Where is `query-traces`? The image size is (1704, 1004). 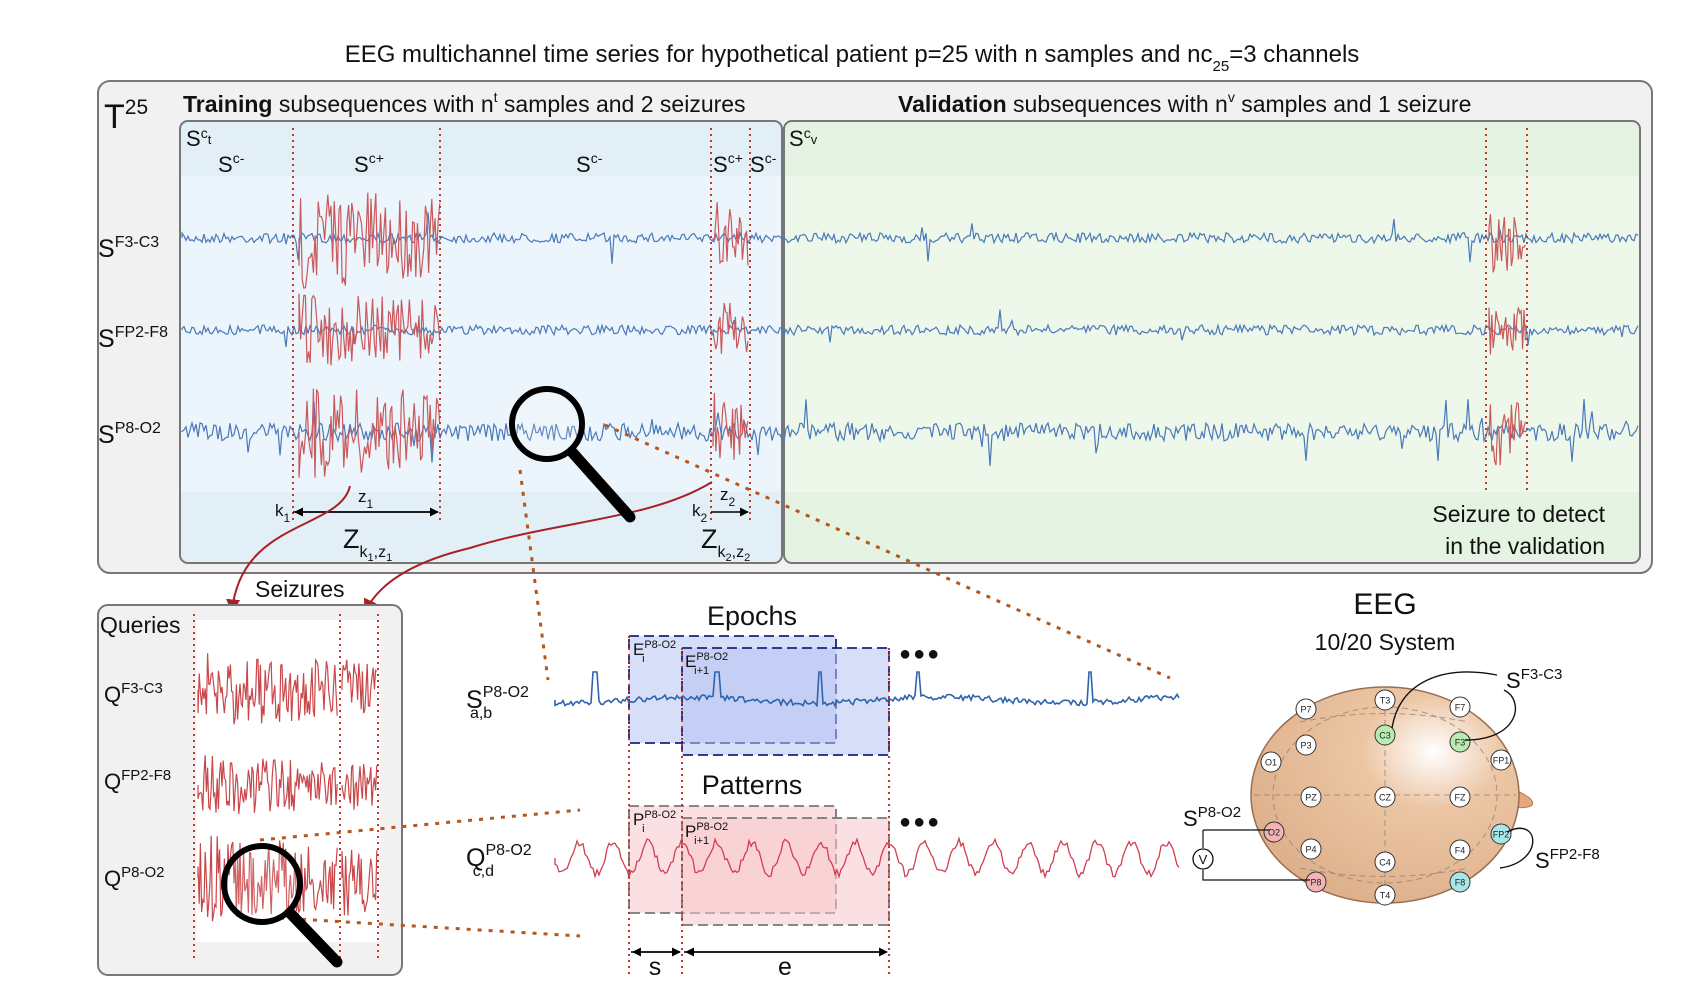 query-traces is located at coordinates (287, 787).